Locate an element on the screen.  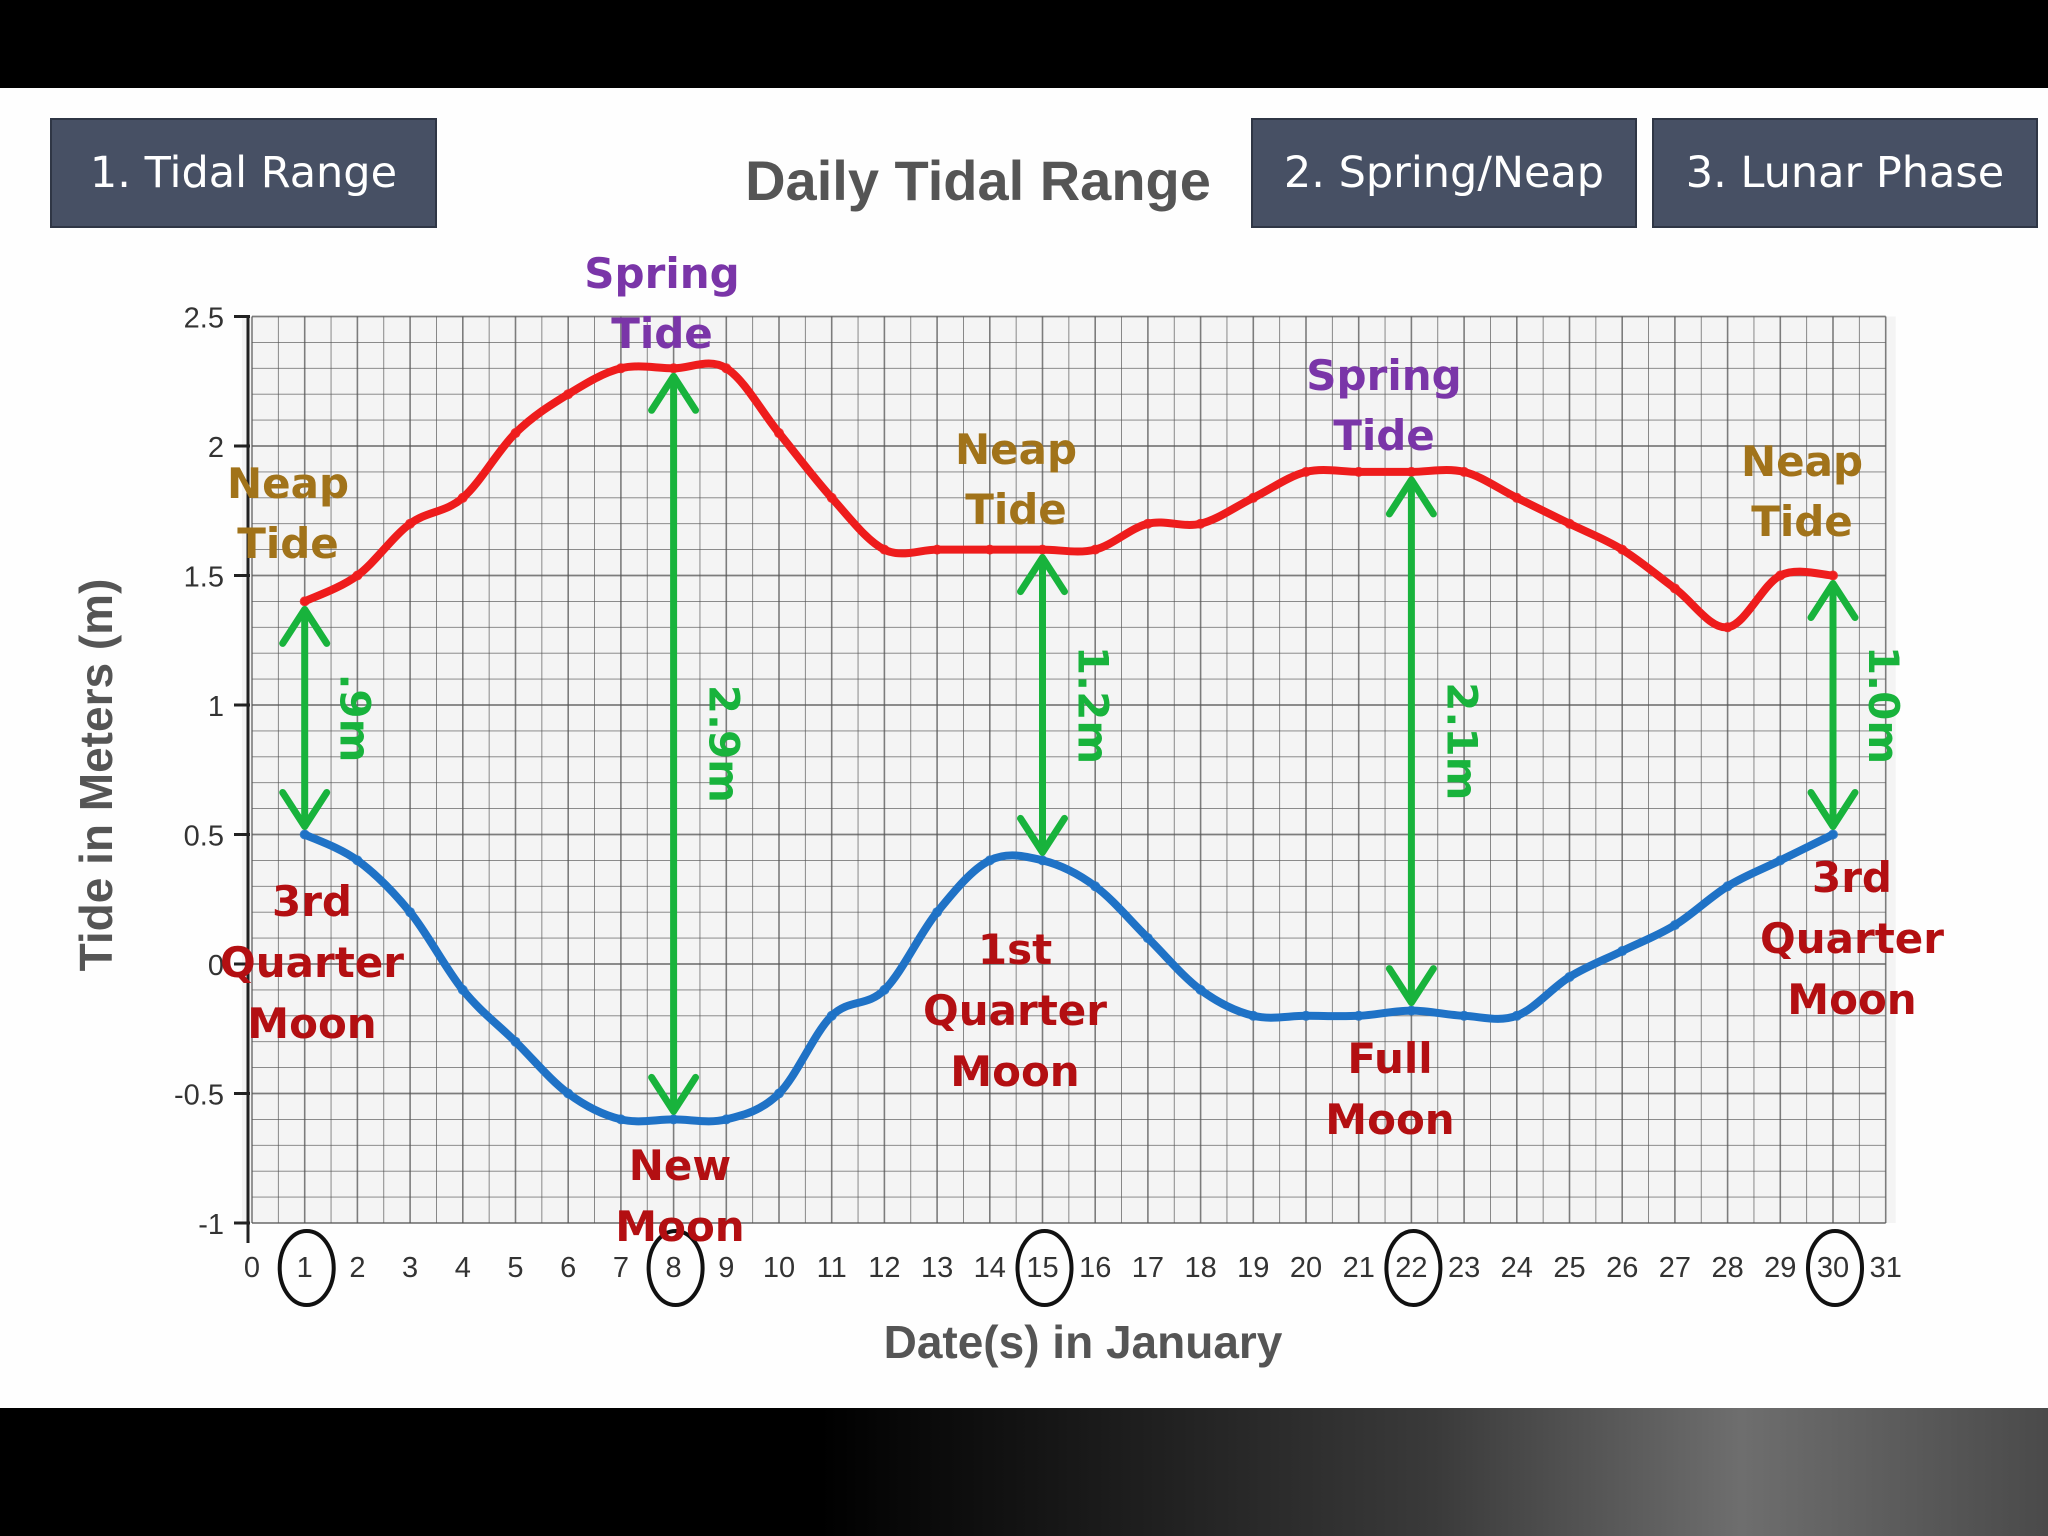
x-tick-label: 15 is located at coordinates (1042, 1268).